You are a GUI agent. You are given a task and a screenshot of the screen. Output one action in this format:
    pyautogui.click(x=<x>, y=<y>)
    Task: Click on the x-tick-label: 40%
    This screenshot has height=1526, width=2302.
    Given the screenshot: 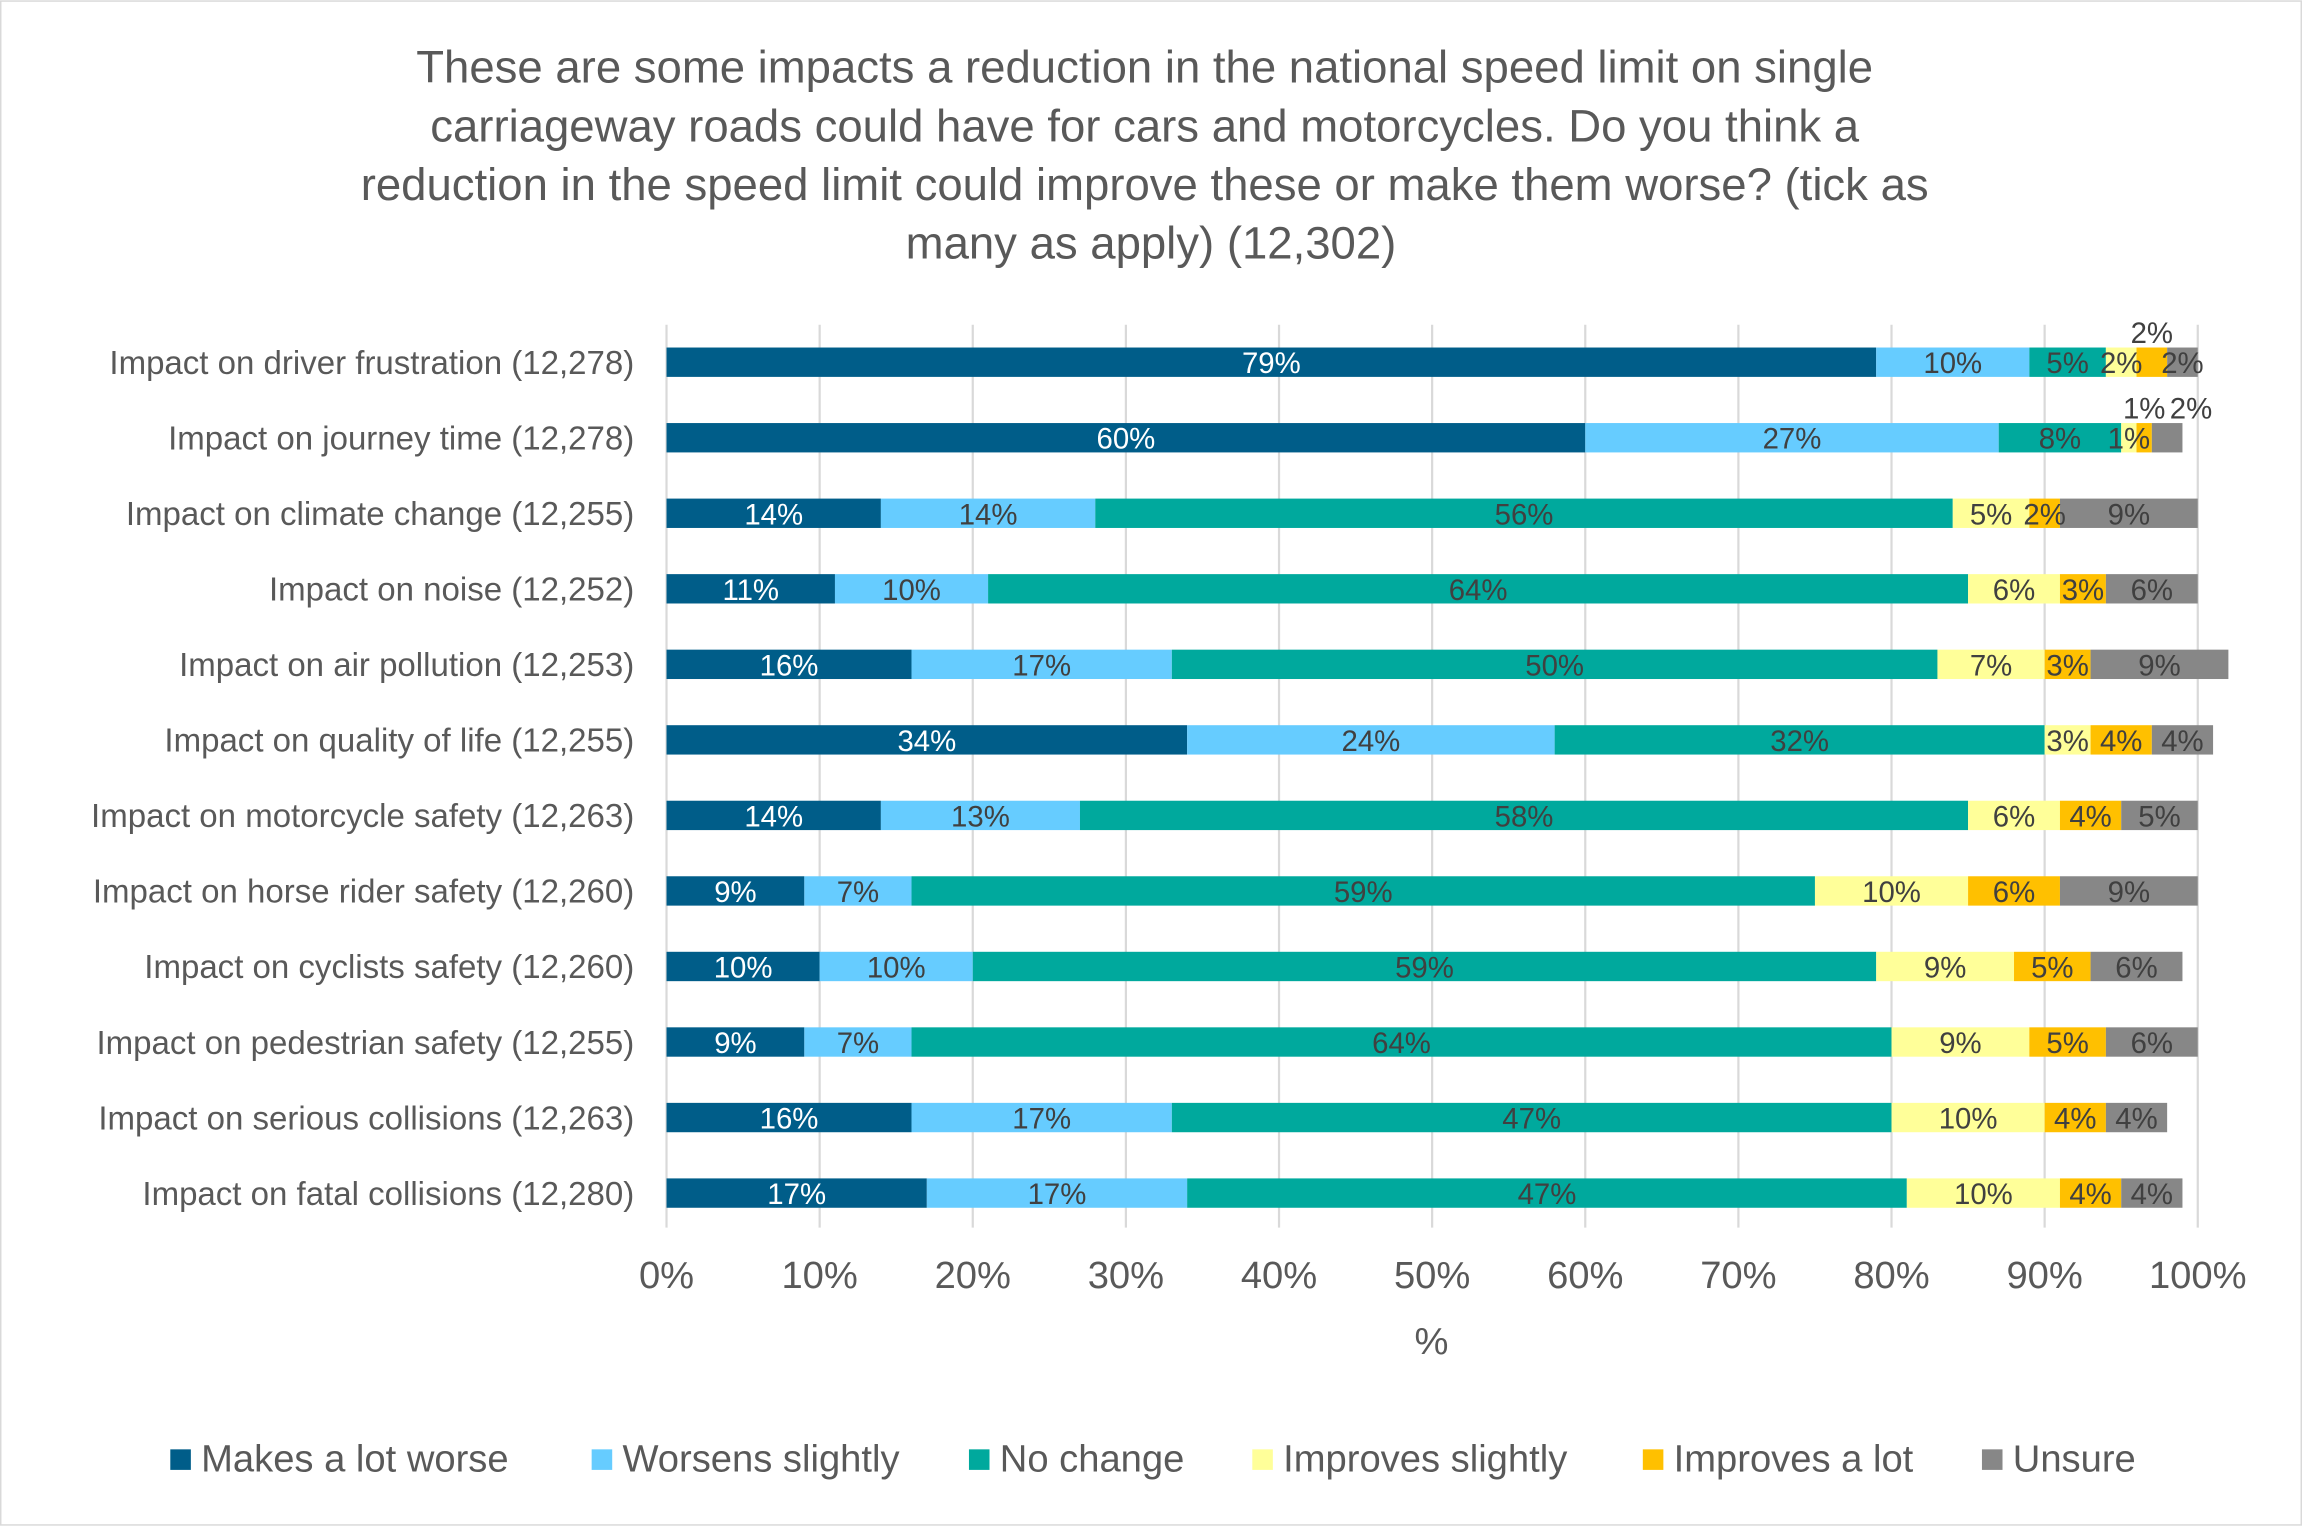 What is the action you would take?
    pyautogui.click(x=1279, y=1275)
    